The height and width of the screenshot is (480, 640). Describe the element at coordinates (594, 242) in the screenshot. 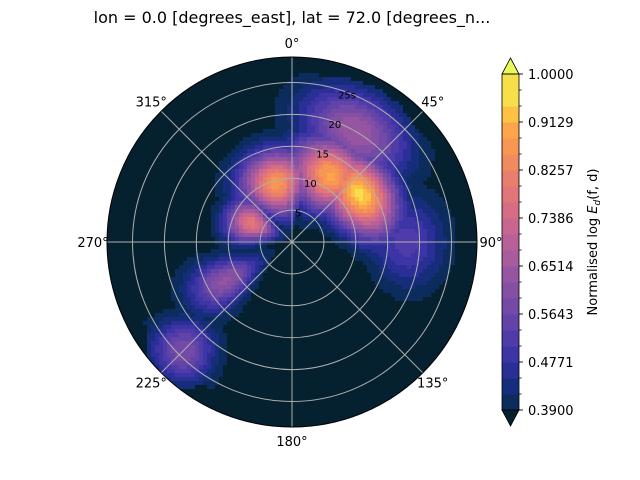

I see `colorbar-label: Normalised log Ed(f, d)` at that location.